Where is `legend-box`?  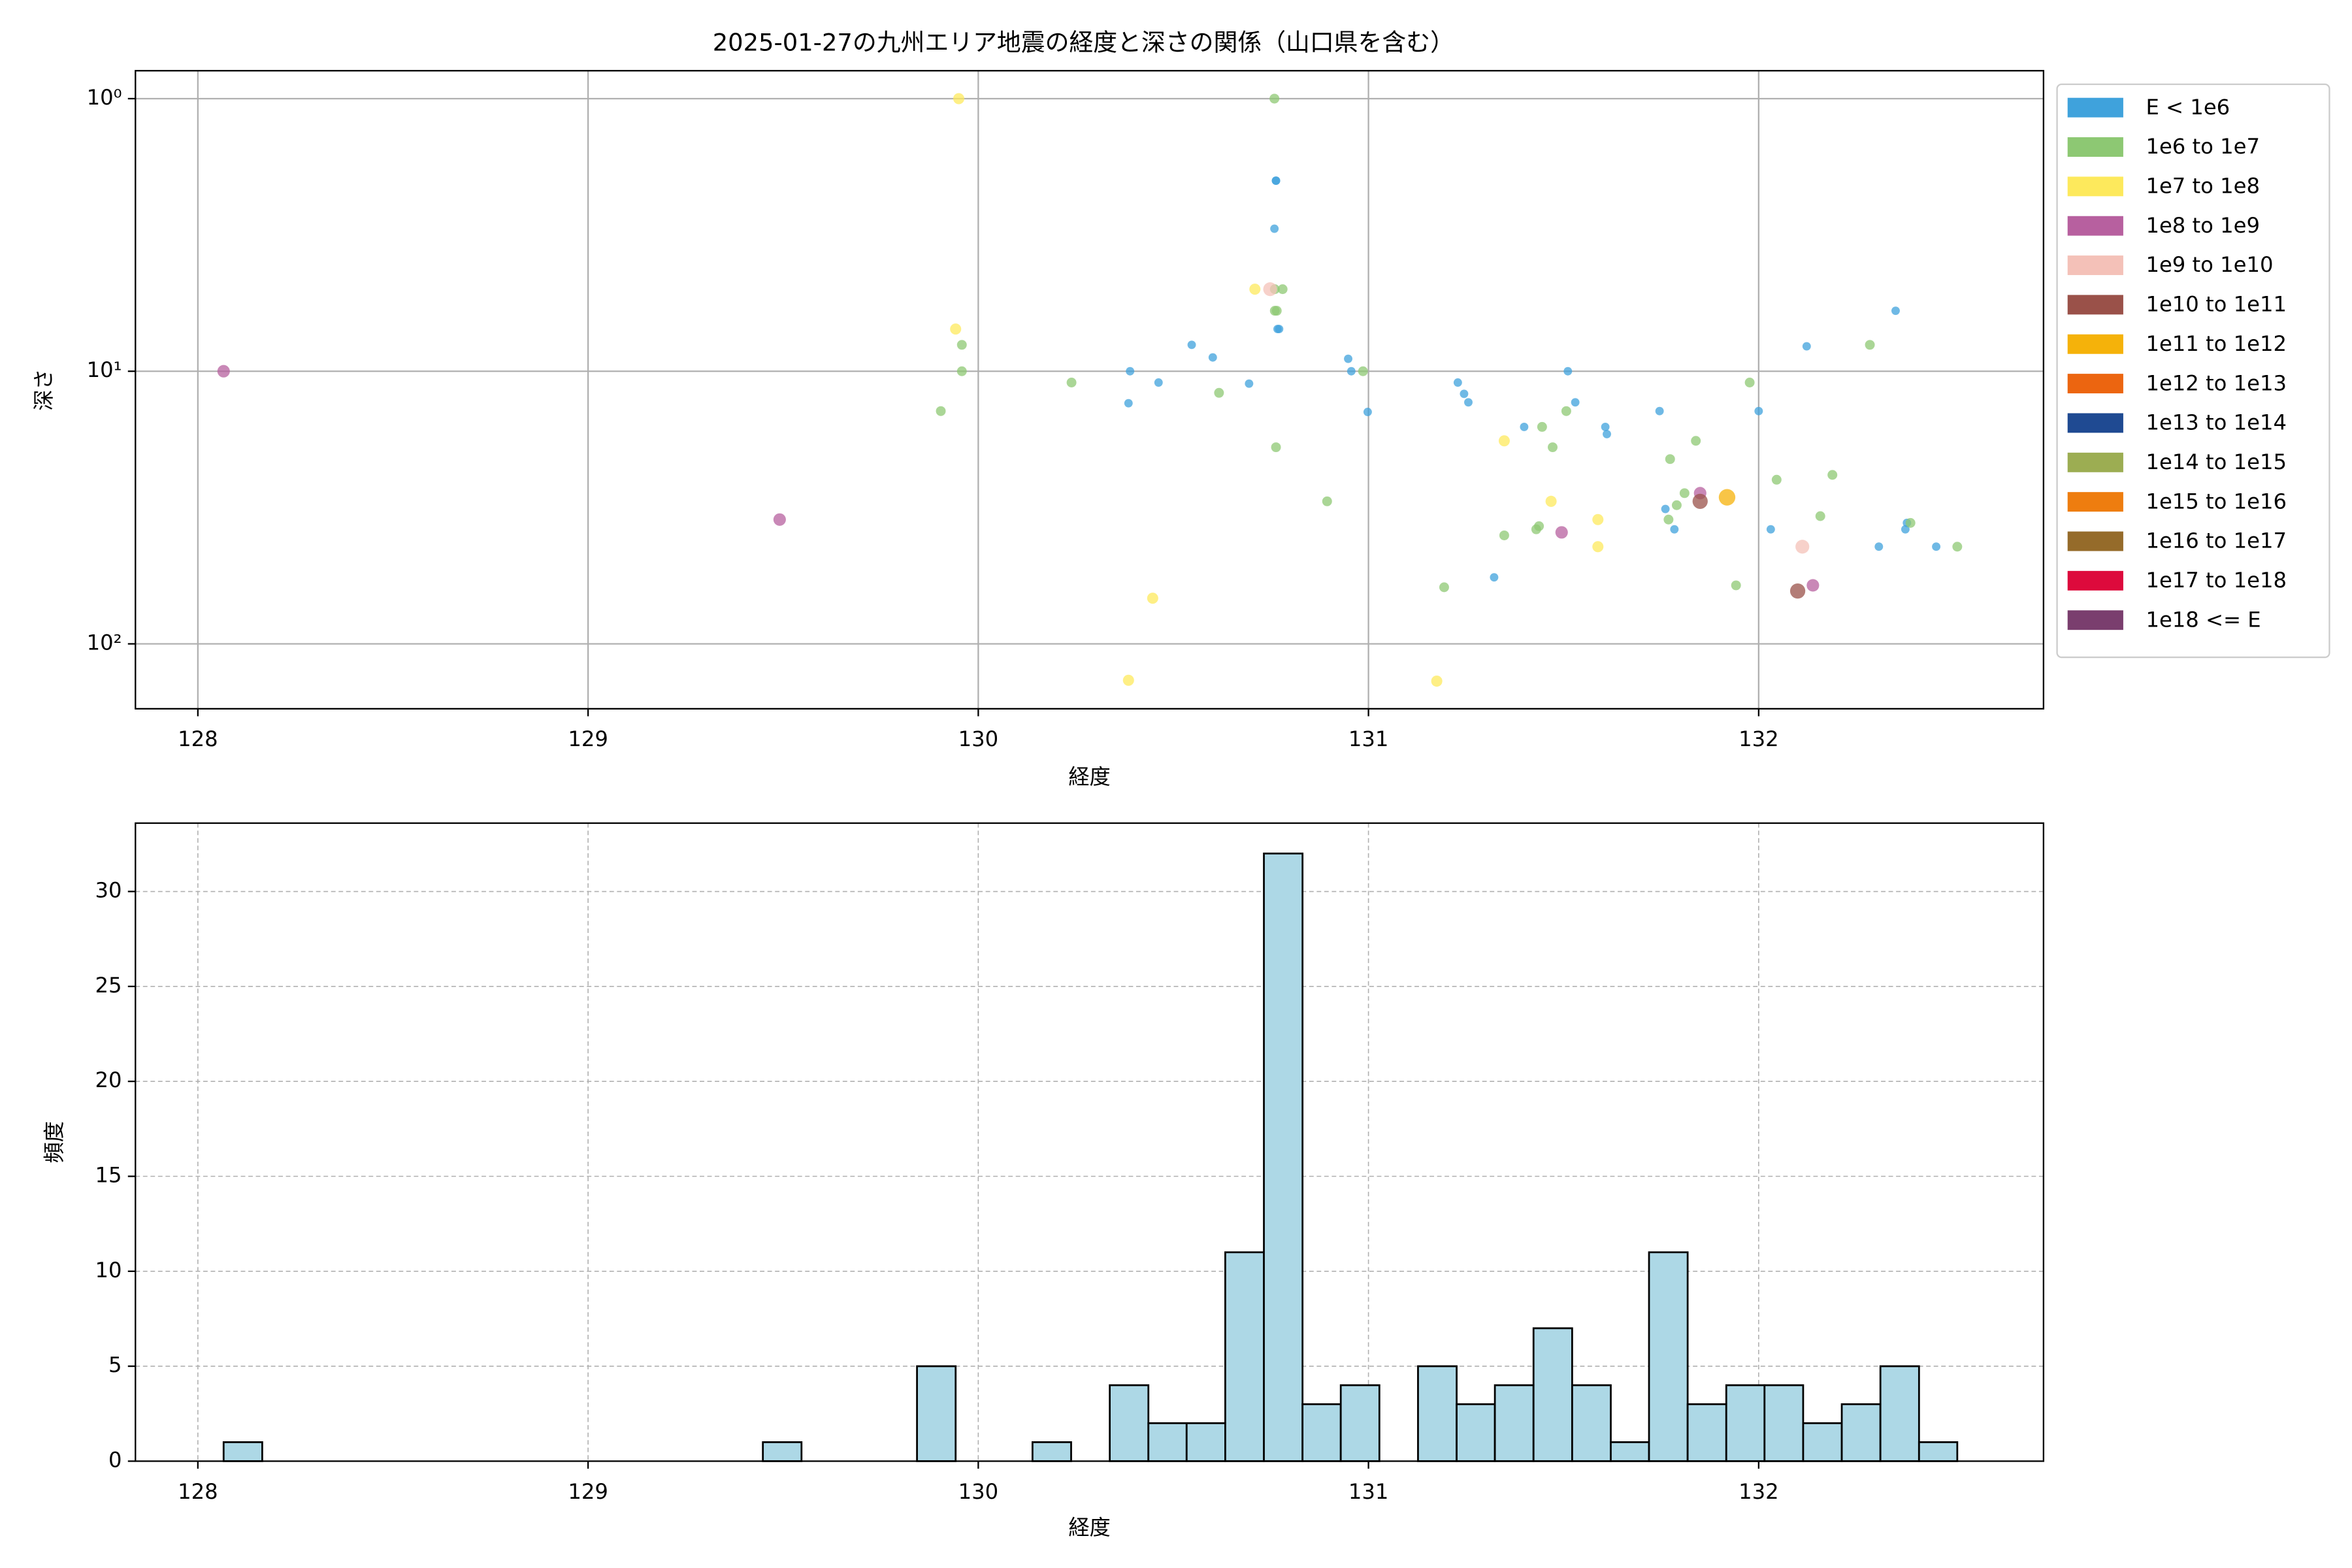 legend-box is located at coordinates (2193, 371).